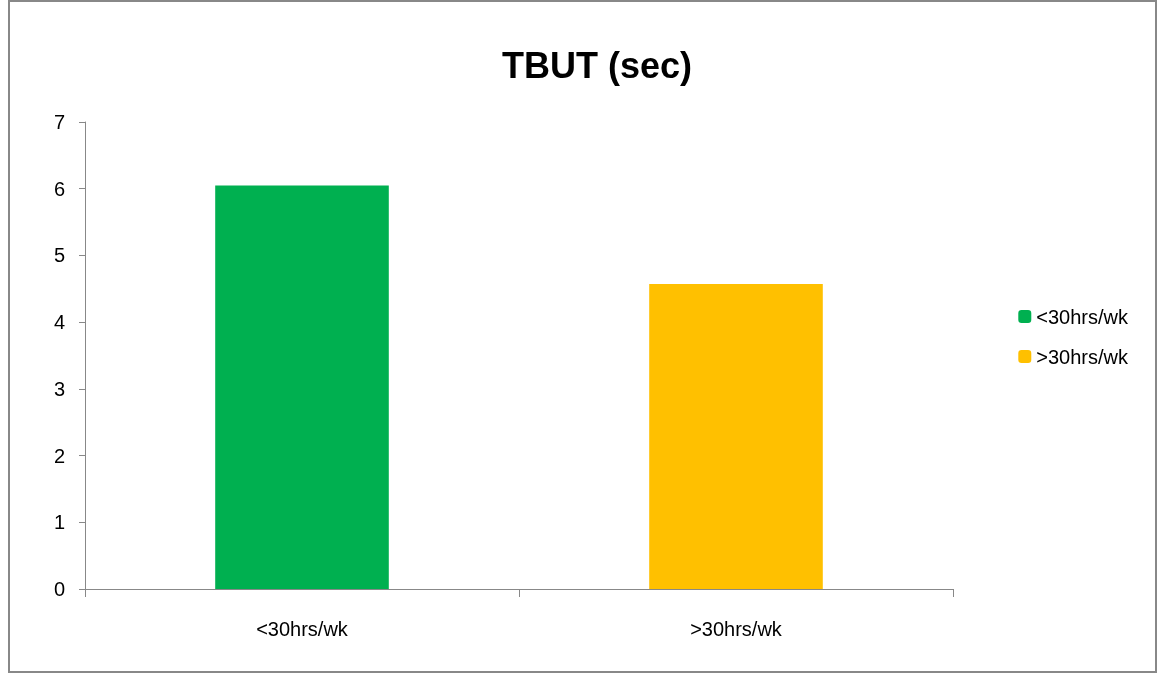  Describe the element at coordinates (59, 522) in the screenshot. I see `y-tick-label: 1` at that location.